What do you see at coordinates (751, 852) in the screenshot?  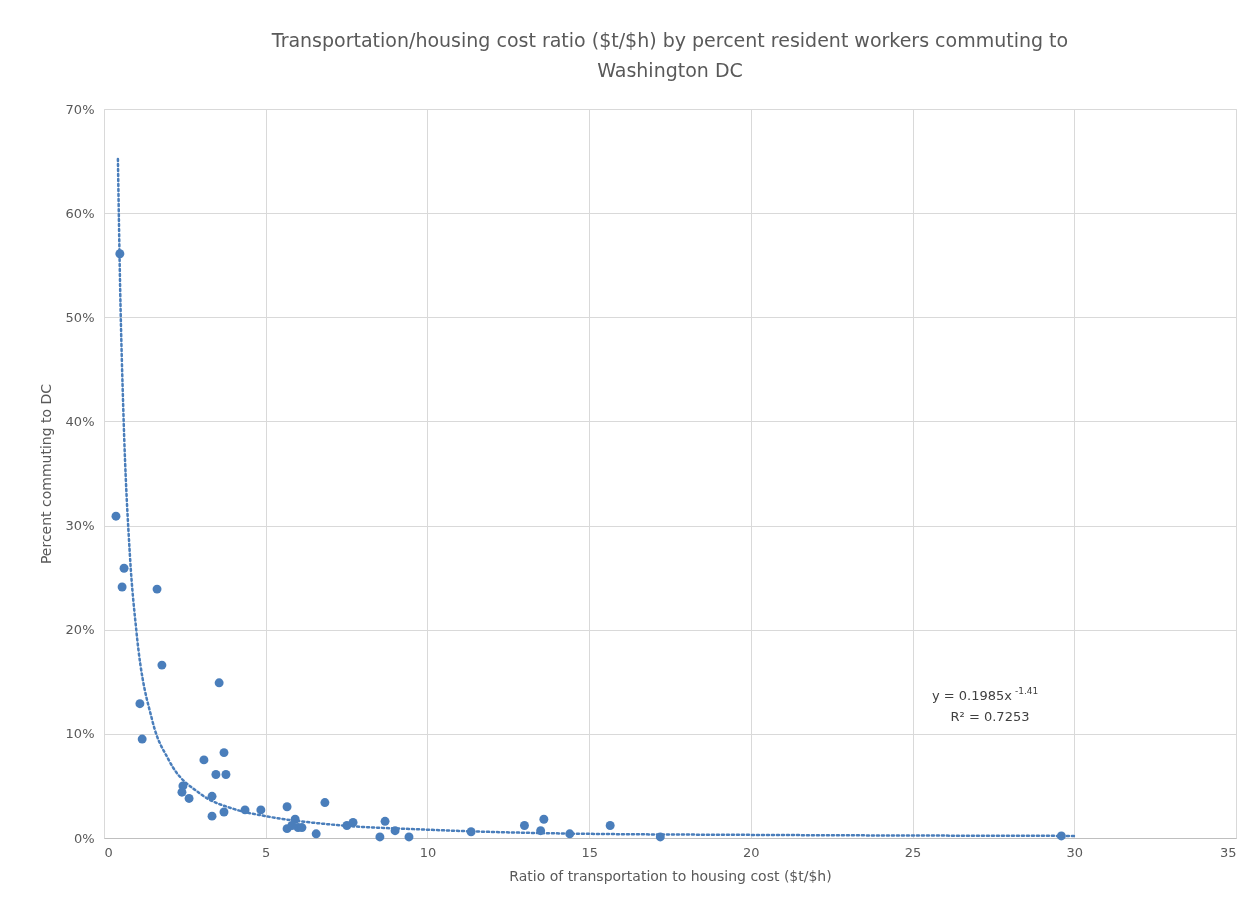 I see `x-tick-label: 20` at bounding box center [751, 852].